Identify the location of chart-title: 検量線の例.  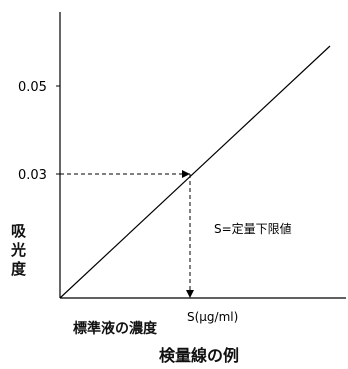
(199, 355).